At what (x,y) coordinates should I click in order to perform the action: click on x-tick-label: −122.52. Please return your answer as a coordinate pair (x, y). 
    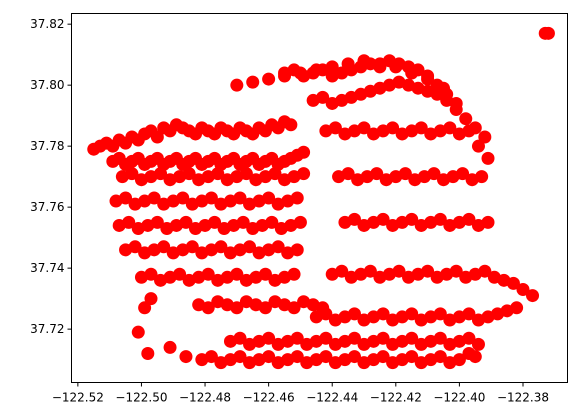
    Looking at the image, I should click on (78, 398).